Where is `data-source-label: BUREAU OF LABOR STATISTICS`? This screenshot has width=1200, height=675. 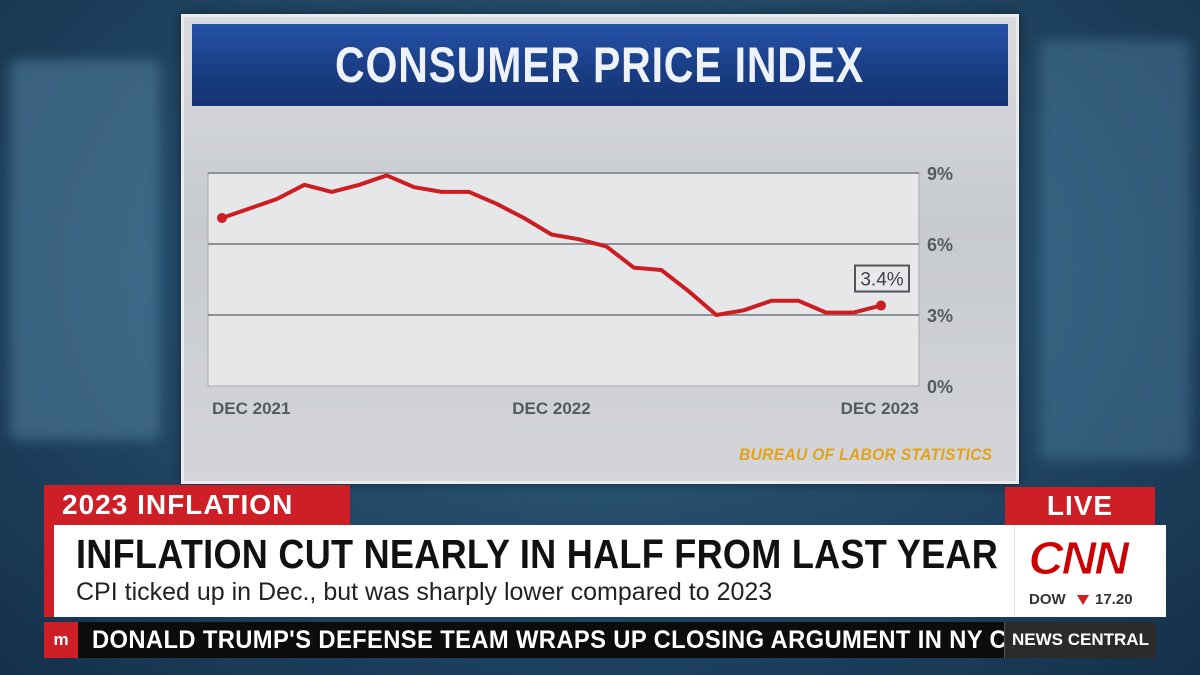
data-source-label: BUREAU OF LABOR STATISTICS is located at coordinates (865, 454).